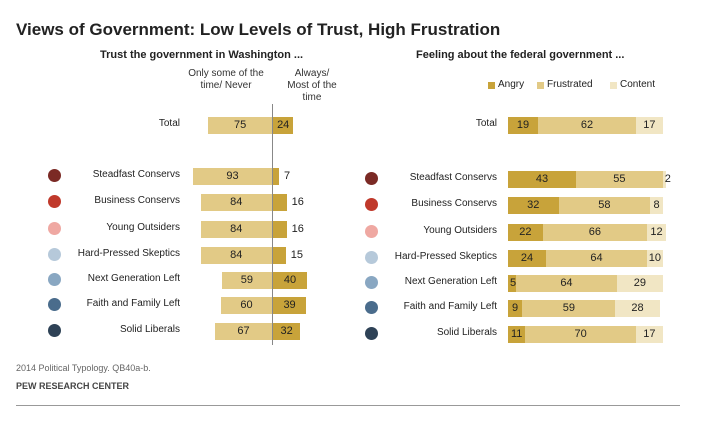 The image size is (709, 421). I want to click on legend-label-content: Content, so click(638, 84).